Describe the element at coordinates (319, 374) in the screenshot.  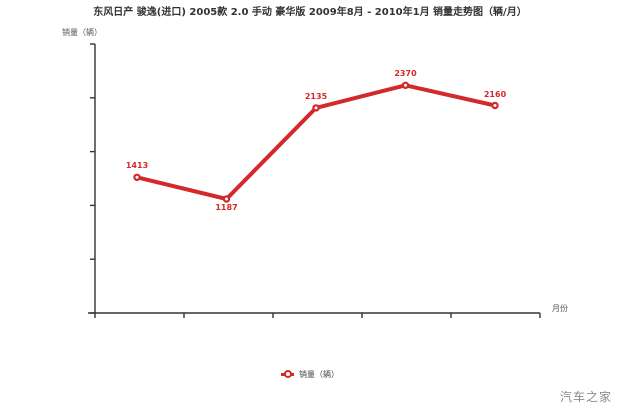
I see `legend-label: 销量（辆）` at that location.